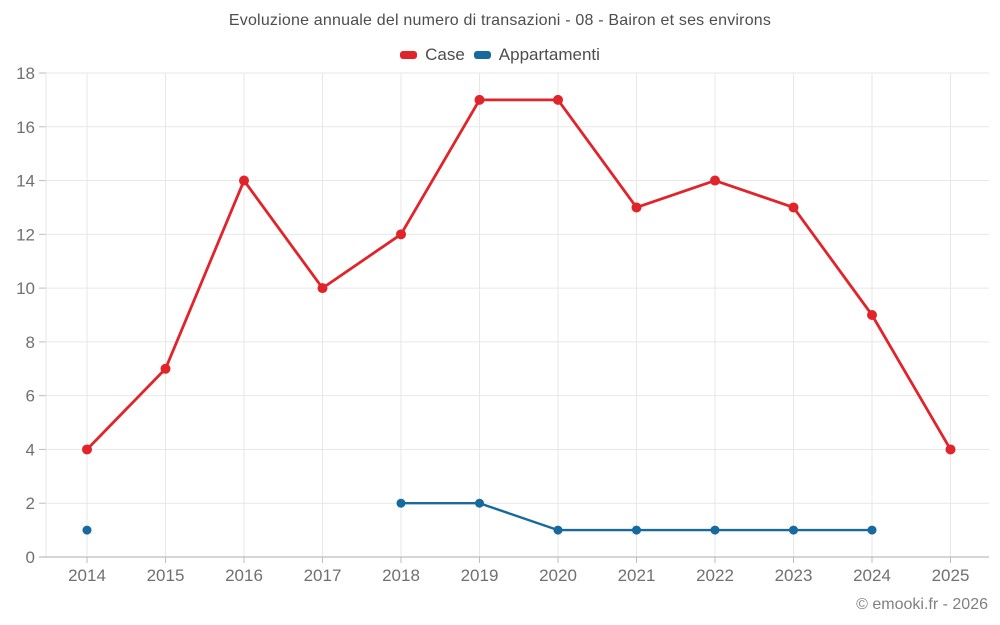 The width and height of the screenshot is (1000, 625). I want to click on y-tick-label-14: 14, so click(25, 181).